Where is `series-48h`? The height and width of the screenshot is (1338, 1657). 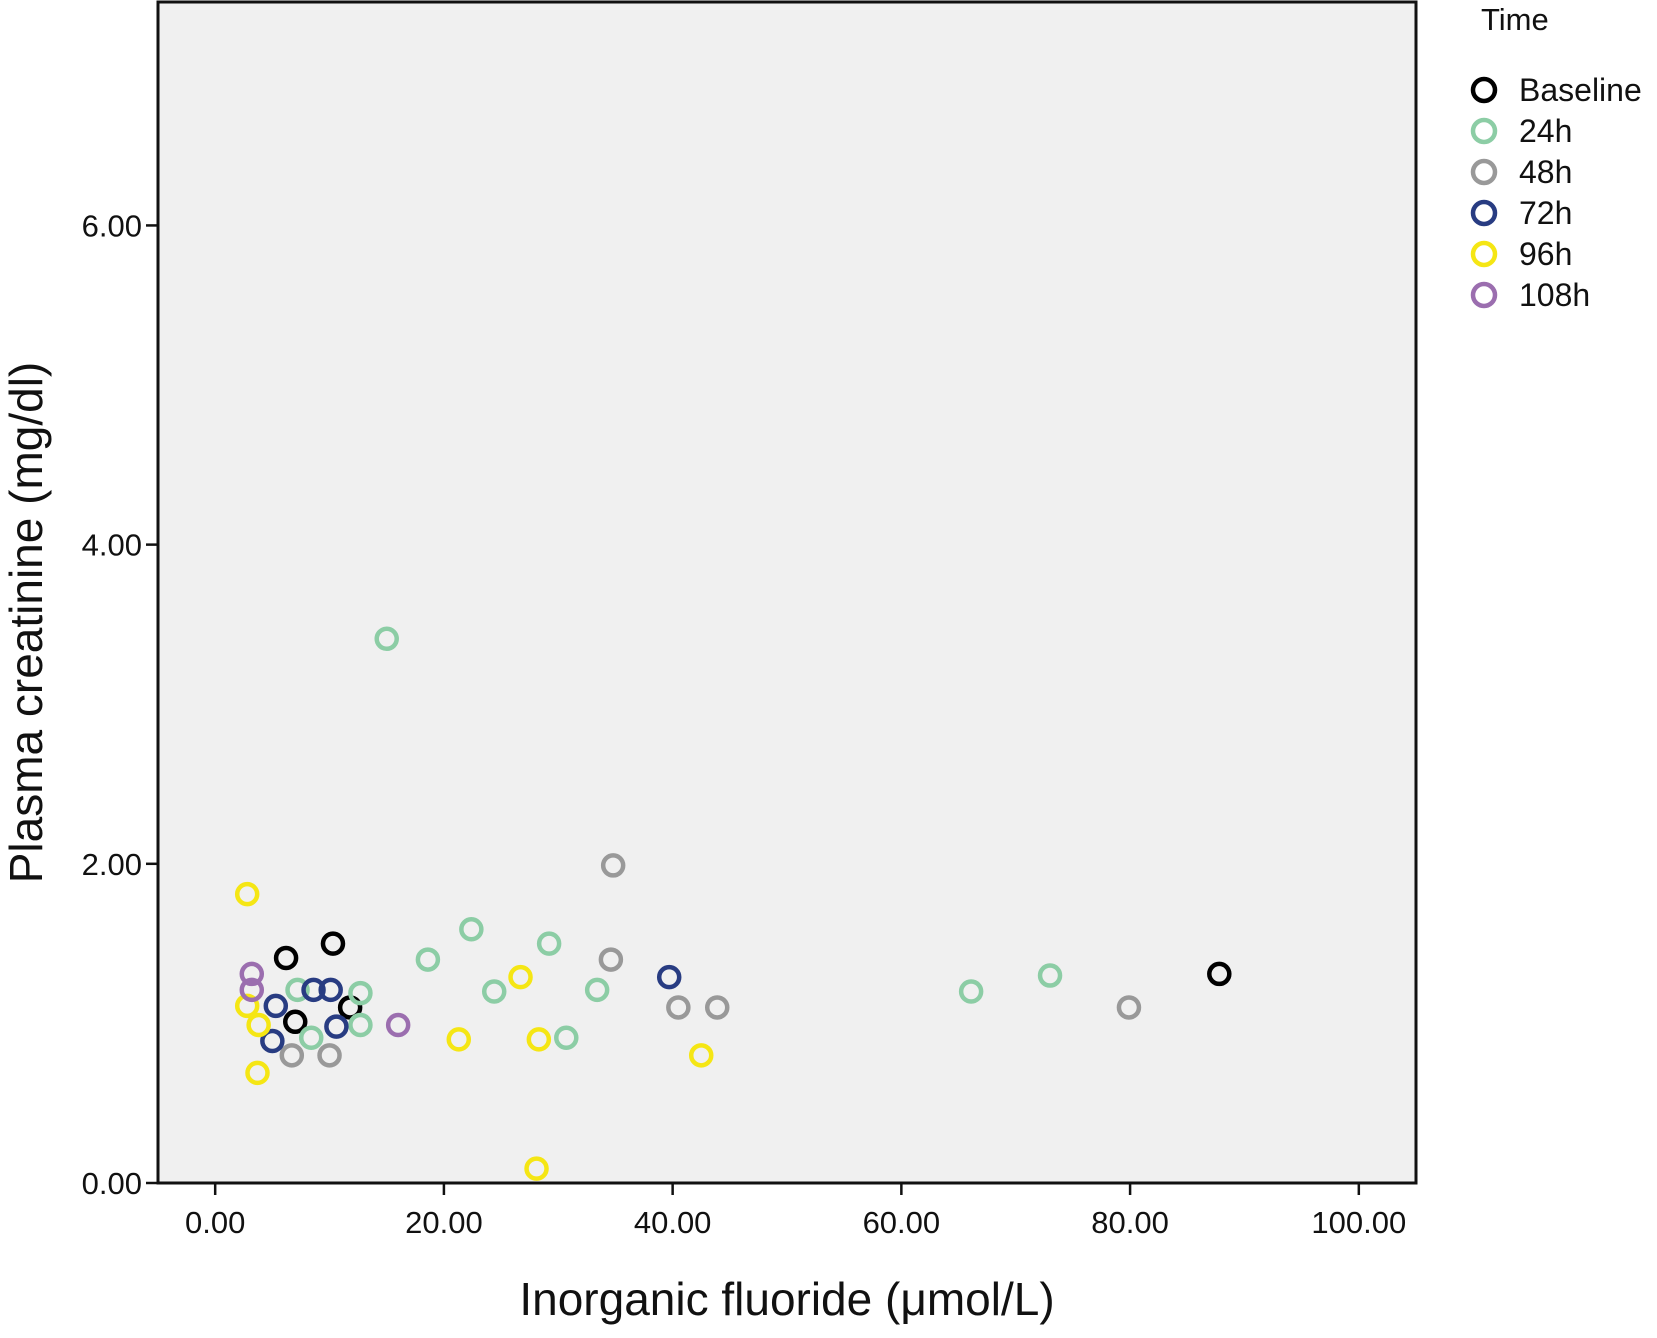 series-48h is located at coordinates (710, 960).